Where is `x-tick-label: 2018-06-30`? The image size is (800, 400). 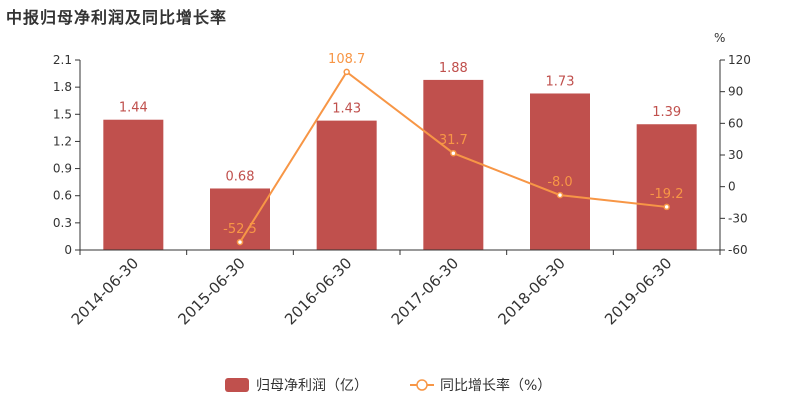
x-tick-label: 2018-06-30 is located at coordinates (531, 291).